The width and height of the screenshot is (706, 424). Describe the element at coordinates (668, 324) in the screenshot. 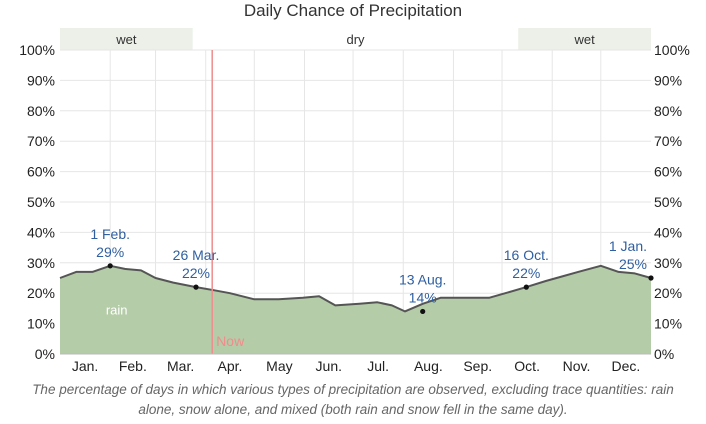

I see `y-tick-label-right: 10%` at that location.